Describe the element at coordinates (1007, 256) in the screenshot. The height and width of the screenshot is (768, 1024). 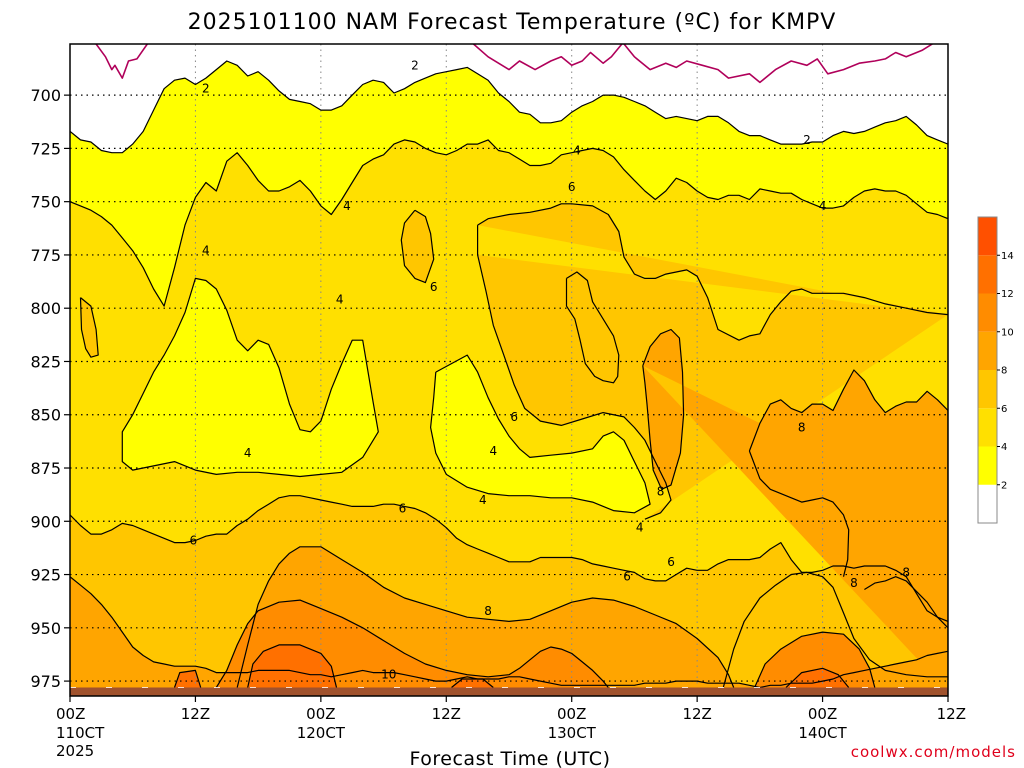
I see `colorbar-label: 14` at that location.